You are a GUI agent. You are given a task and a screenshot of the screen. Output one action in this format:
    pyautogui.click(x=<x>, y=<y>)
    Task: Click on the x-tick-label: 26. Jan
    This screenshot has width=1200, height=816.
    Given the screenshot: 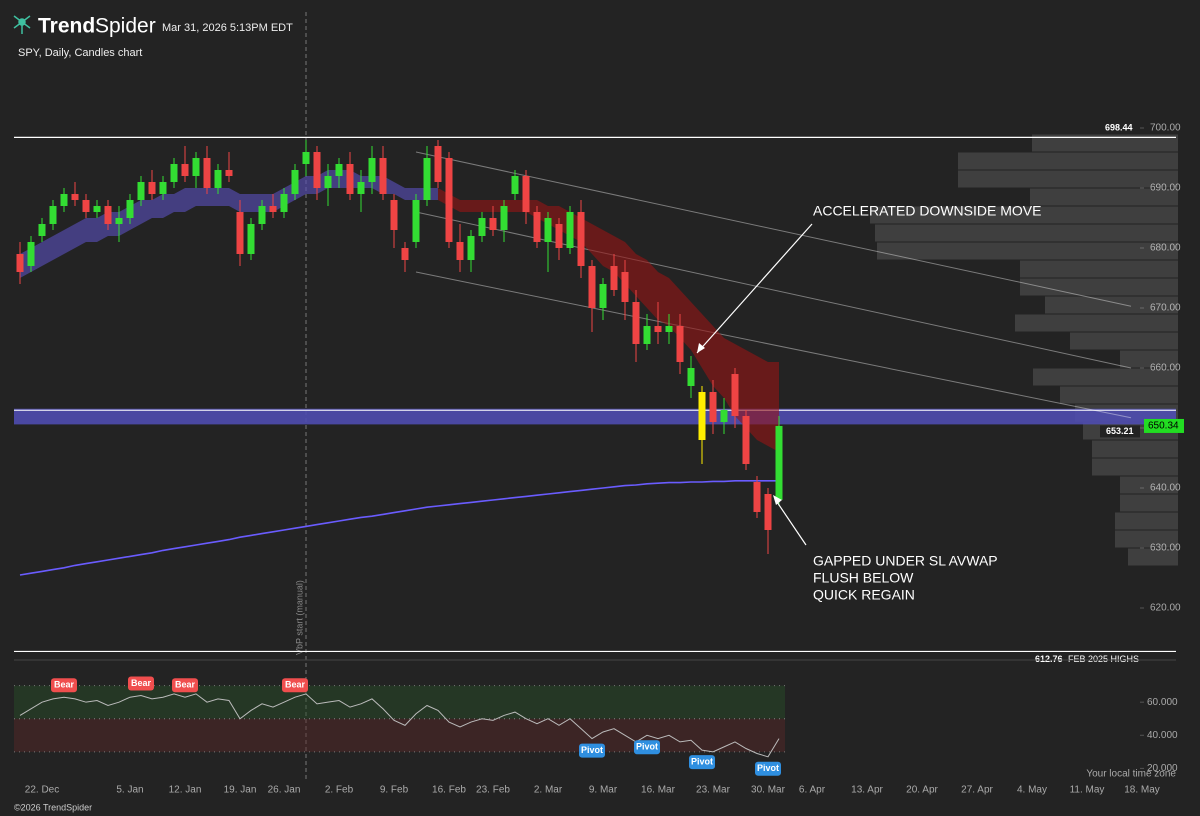 What is the action you would take?
    pyautogui.click(x=284, y=790)
    